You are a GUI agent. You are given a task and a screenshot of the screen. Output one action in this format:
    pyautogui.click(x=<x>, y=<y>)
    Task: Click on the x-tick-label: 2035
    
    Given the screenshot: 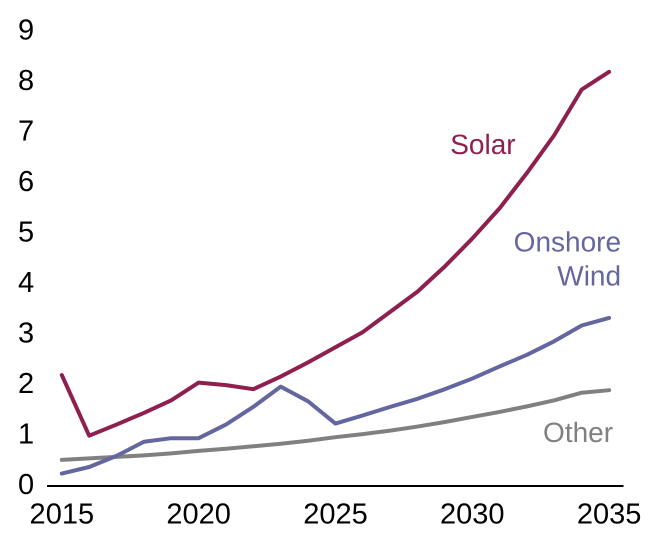 What is the action you would take?
    pyautogui.click(x=609, y=514)
    